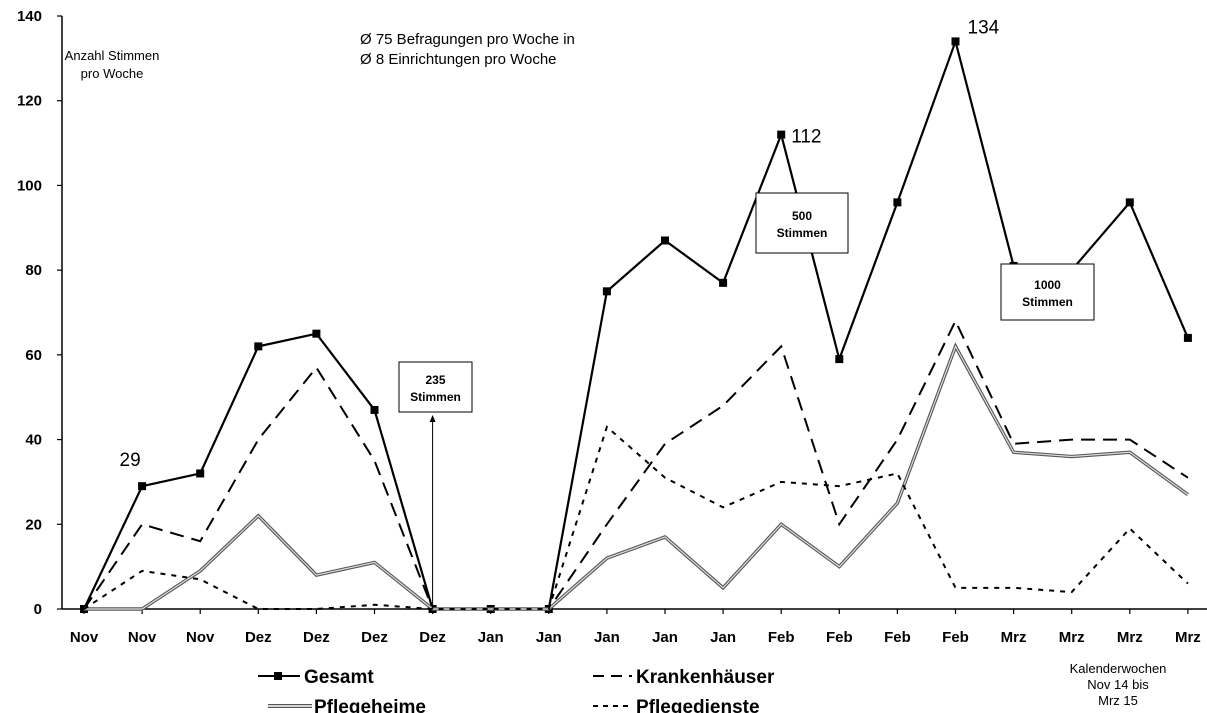 The height and width of the screenshot is (713, 1207). What do you see at coordinates (33, 440) in the screenshot?
I see `y-tick-label: 40` at bounding box center [33, 440].